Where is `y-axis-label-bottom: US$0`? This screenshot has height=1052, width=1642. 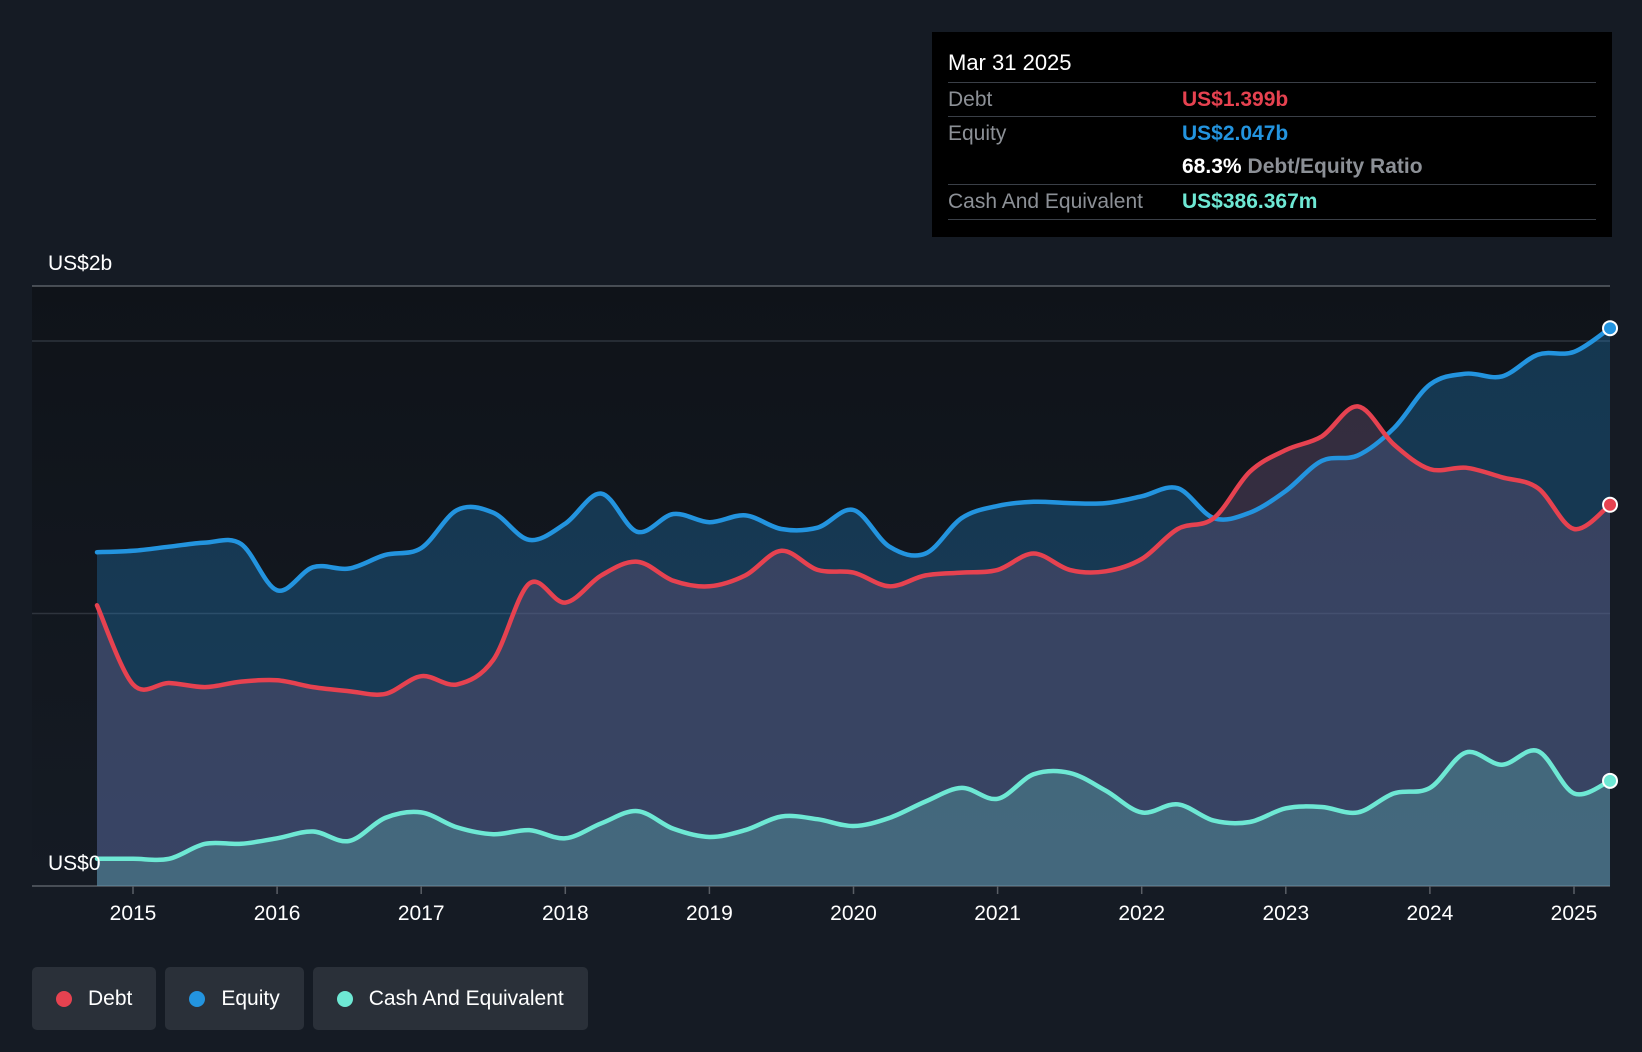 y-axis-label-bottom: US$0 is located at coordinates (74, 863).